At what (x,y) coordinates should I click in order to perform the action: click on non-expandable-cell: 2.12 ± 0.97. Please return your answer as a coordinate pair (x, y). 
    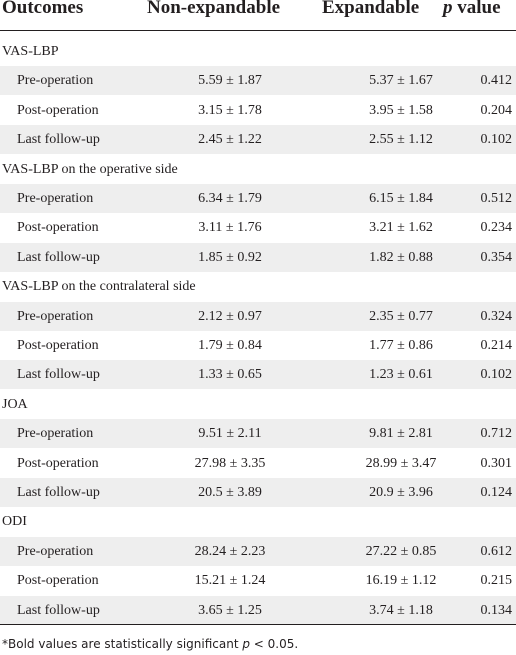
    Looking at the image, I should click on (230, 316).